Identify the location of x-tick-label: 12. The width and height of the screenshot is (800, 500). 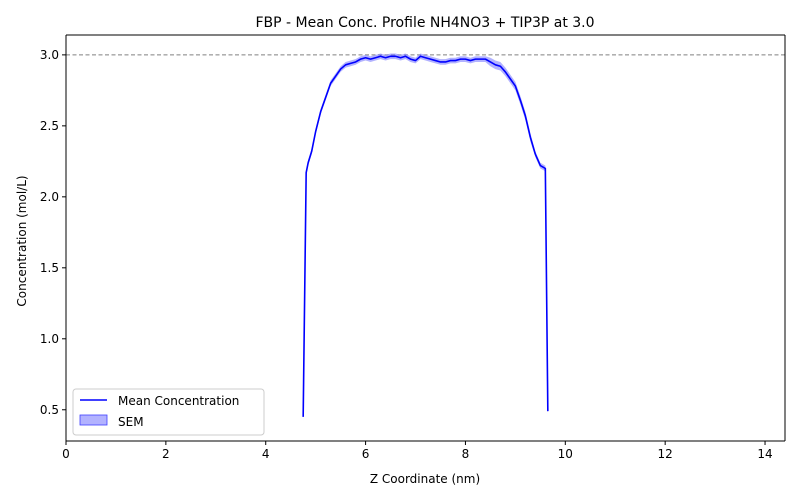
(665, 454).